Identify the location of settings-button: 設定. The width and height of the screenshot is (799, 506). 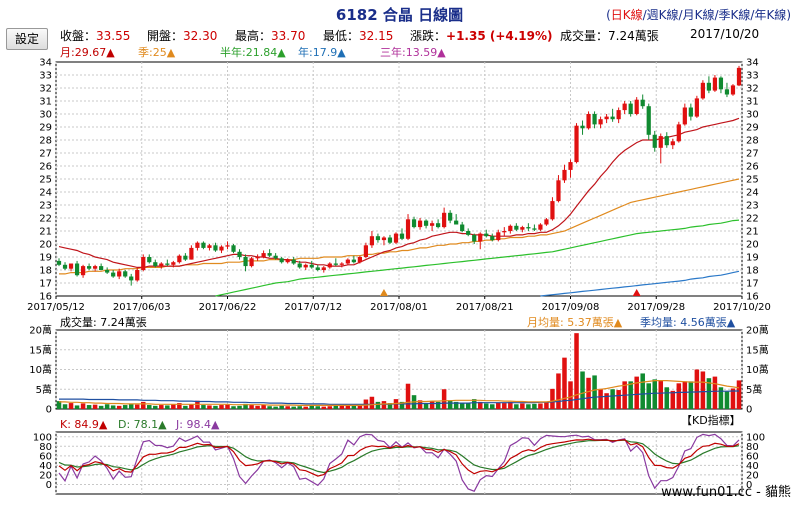
(27, 39).